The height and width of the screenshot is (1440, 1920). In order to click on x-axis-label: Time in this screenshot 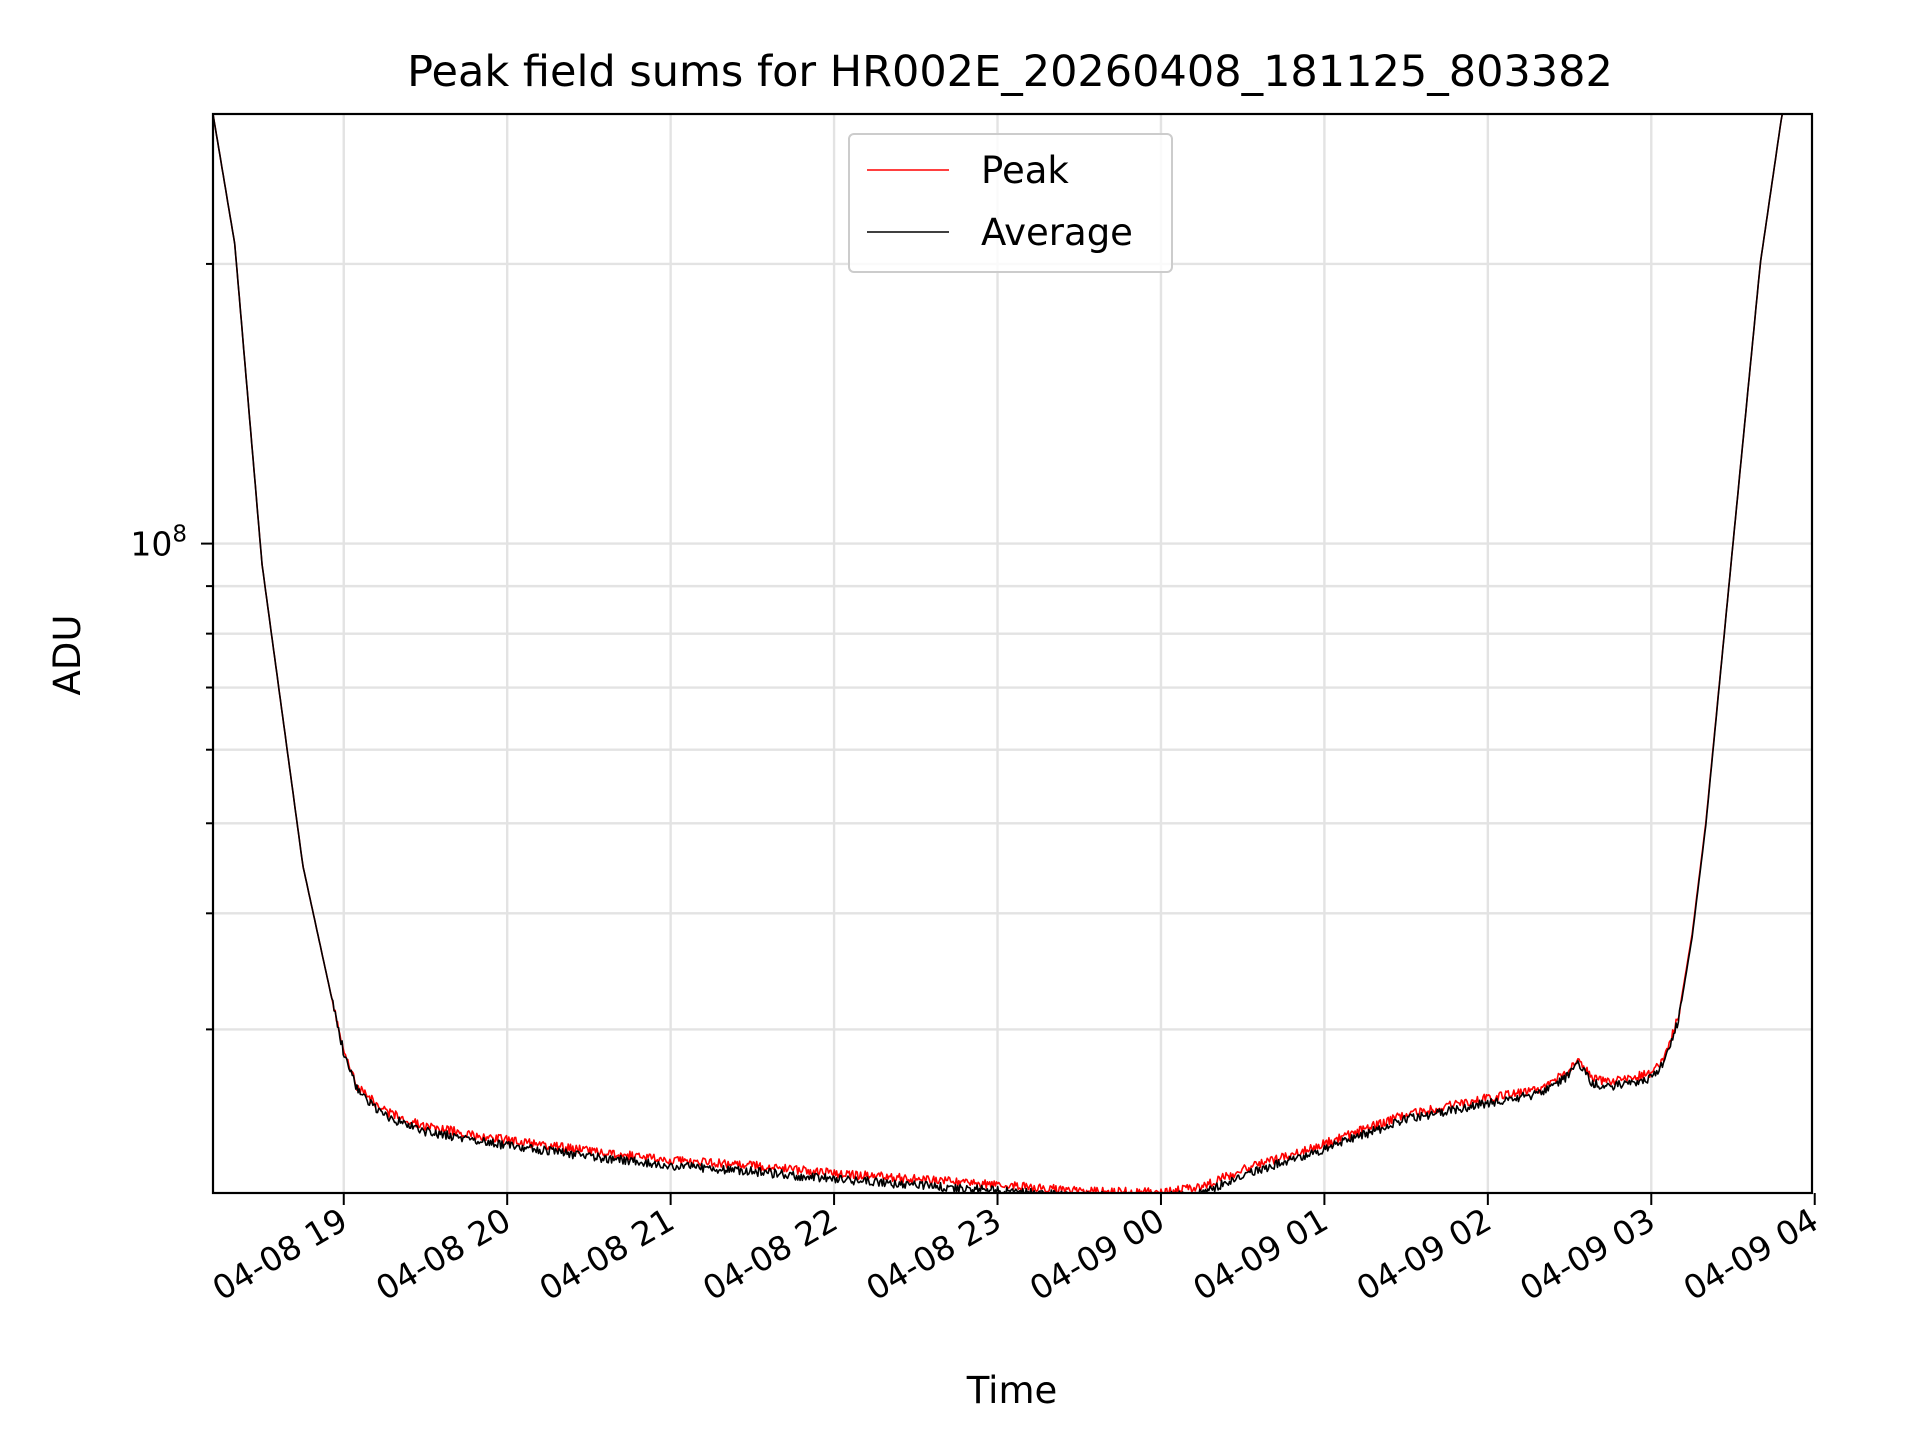, I will do `click(1012, 1390)`.